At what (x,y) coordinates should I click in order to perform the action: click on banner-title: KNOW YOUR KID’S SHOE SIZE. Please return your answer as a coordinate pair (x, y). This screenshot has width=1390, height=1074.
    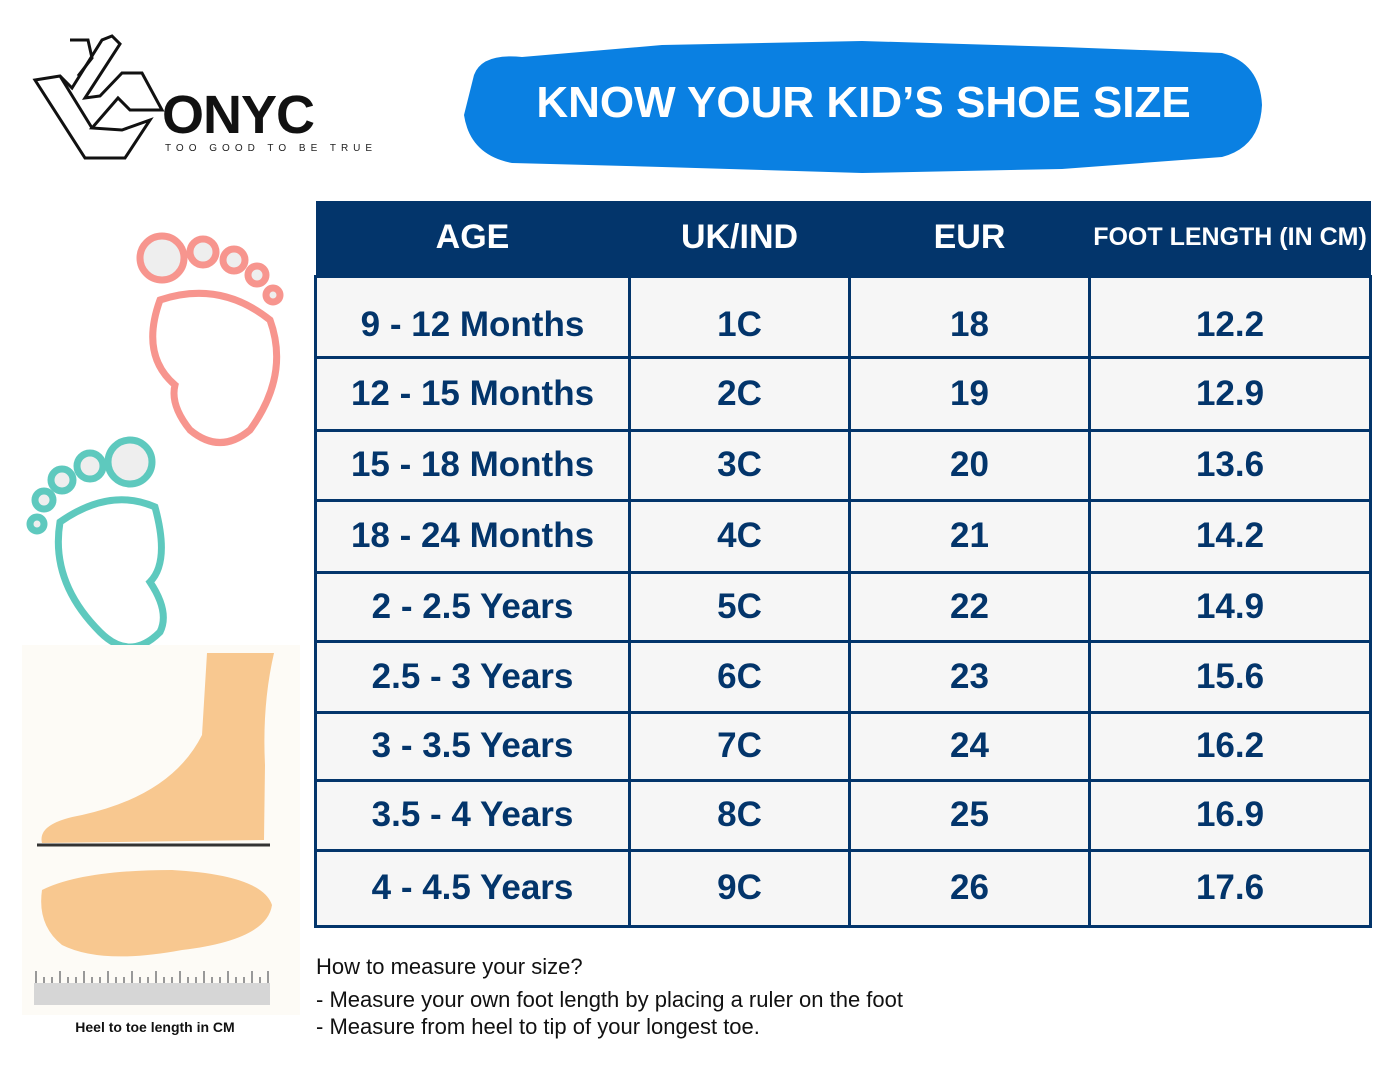
    Looking at the image, I should click on (863, 102).